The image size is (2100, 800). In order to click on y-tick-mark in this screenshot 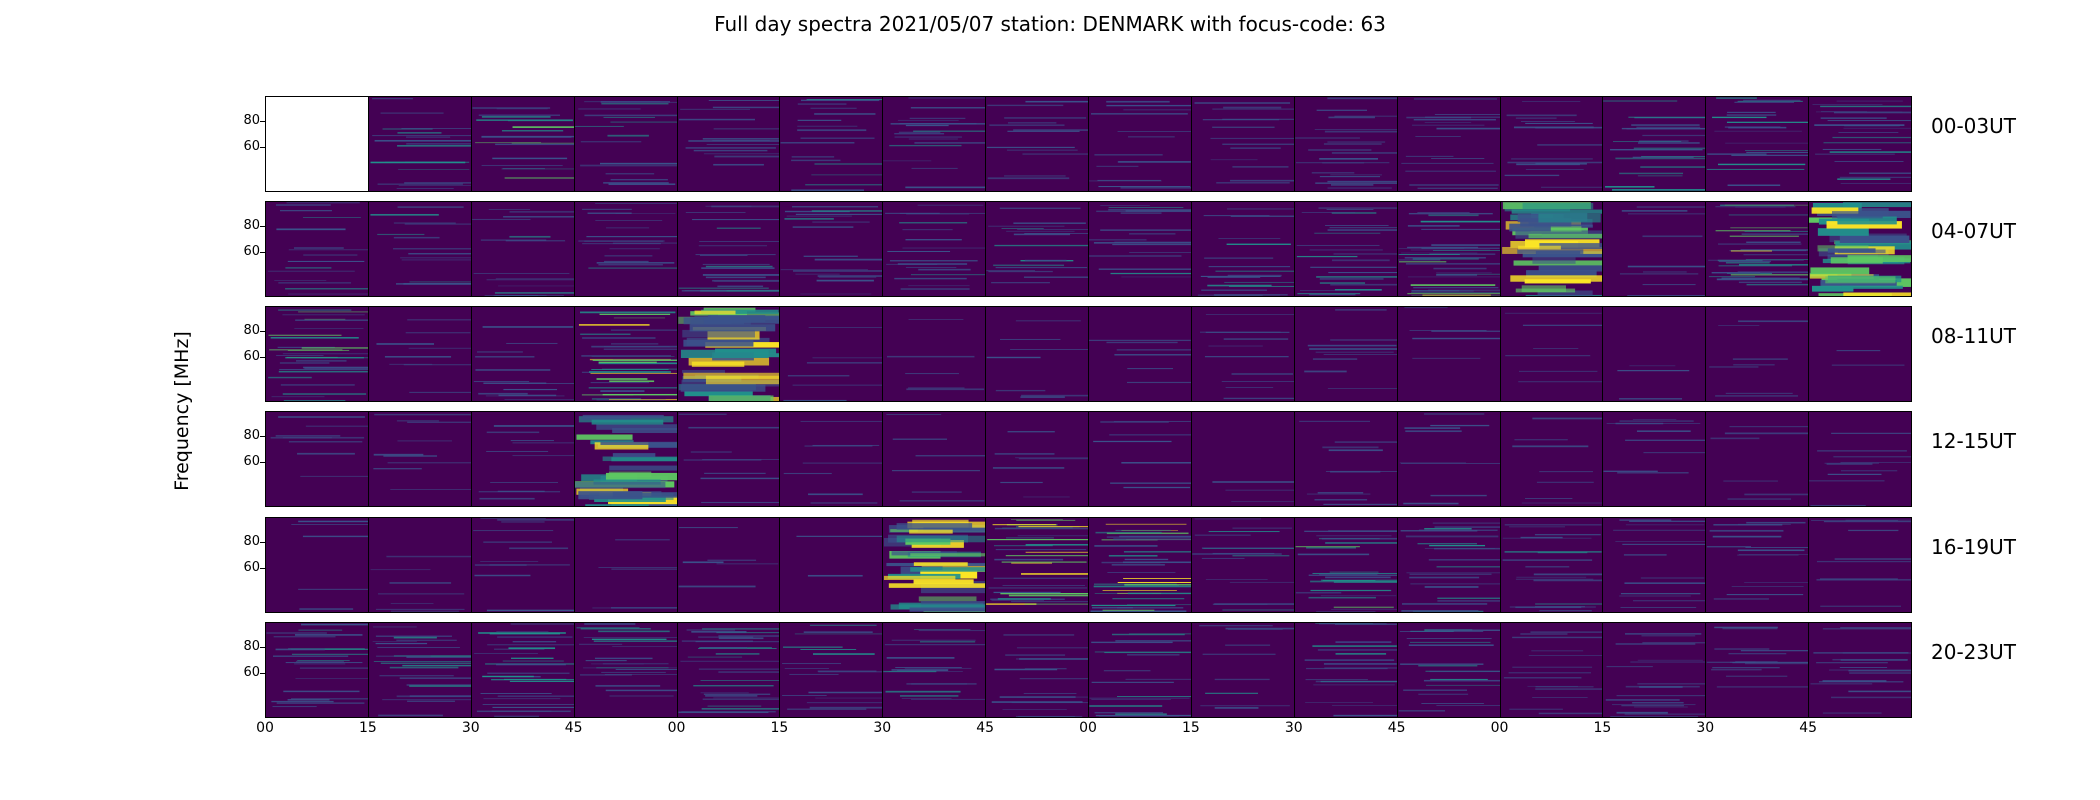, I will do `click(262, 647)`.